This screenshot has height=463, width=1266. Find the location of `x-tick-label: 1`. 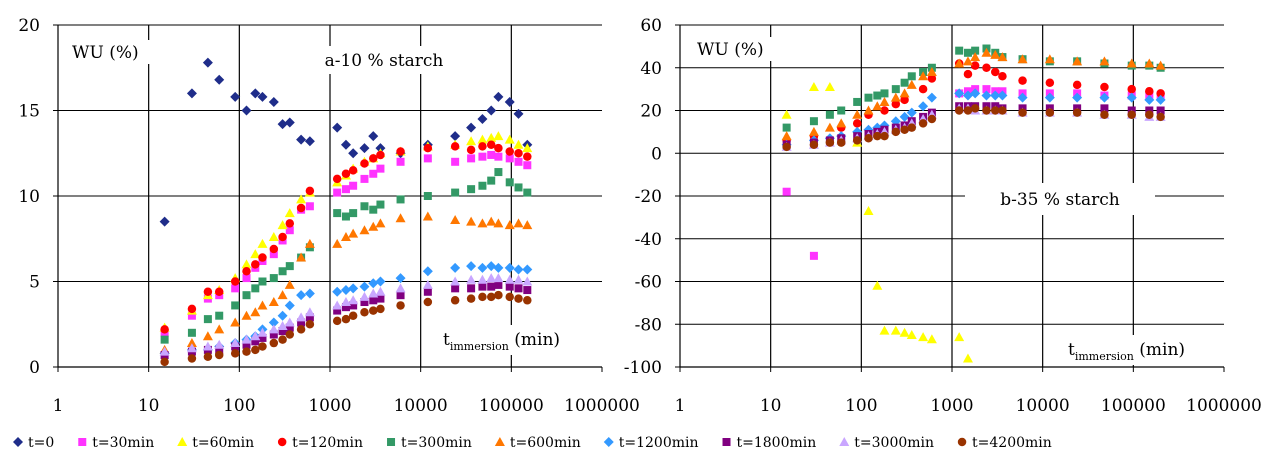

x-tick-label: 1 is located at coordinates (680, 406).